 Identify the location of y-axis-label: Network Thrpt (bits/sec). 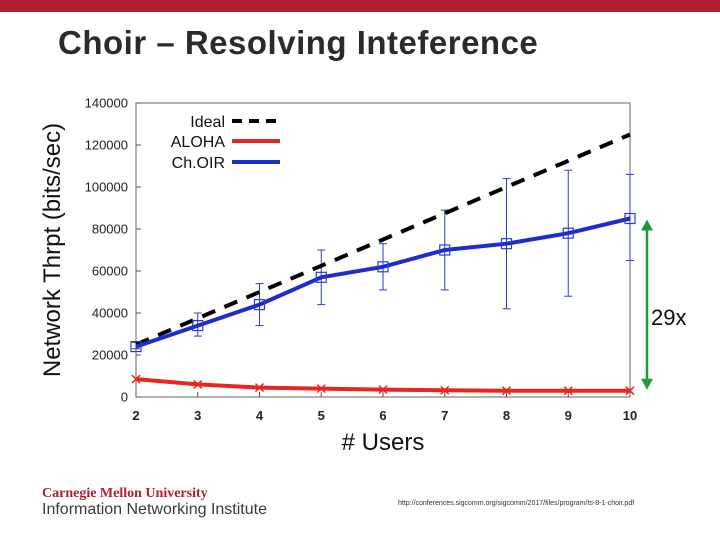
(52, 250).